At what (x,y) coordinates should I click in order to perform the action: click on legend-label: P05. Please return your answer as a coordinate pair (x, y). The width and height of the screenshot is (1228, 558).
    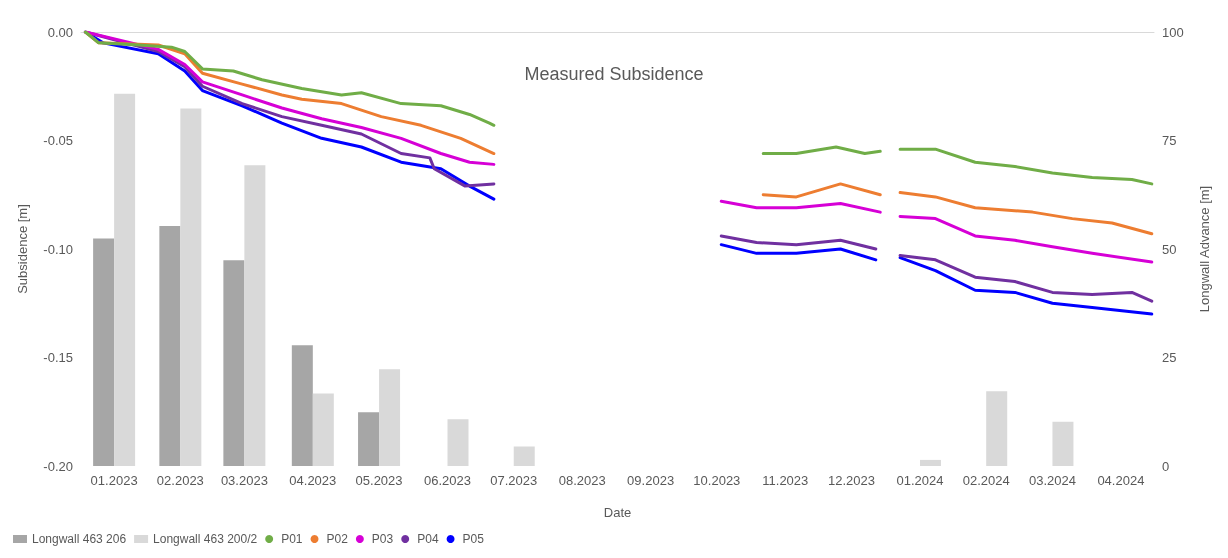
    Looking at the image, I should click on (473, 539).